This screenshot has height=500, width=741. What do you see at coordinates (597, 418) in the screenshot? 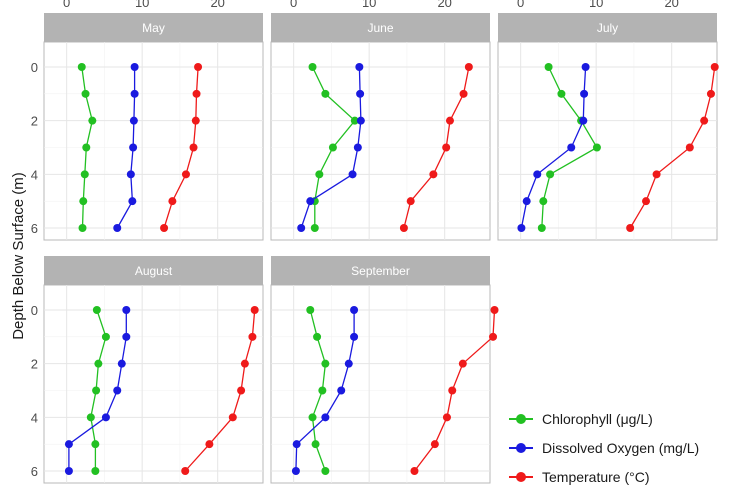
I see `legend-label: Chlorophyll (μg/L)` at bounding box center [597, 418].